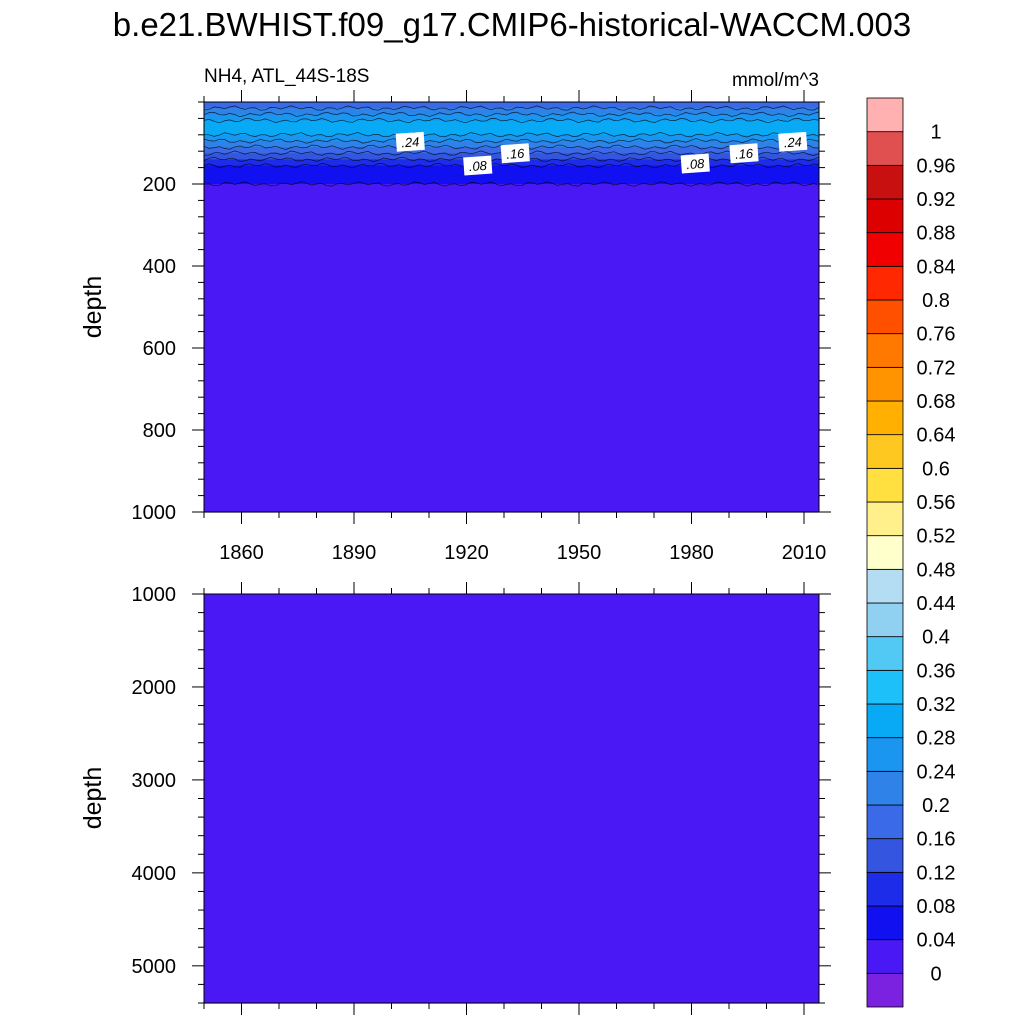 This screenshot has width=1024, height=1024. What do you see at coordinates (354, 553) in the screenshot?
I see `x-tick-label: 1890` at bounding box center [354, 553].